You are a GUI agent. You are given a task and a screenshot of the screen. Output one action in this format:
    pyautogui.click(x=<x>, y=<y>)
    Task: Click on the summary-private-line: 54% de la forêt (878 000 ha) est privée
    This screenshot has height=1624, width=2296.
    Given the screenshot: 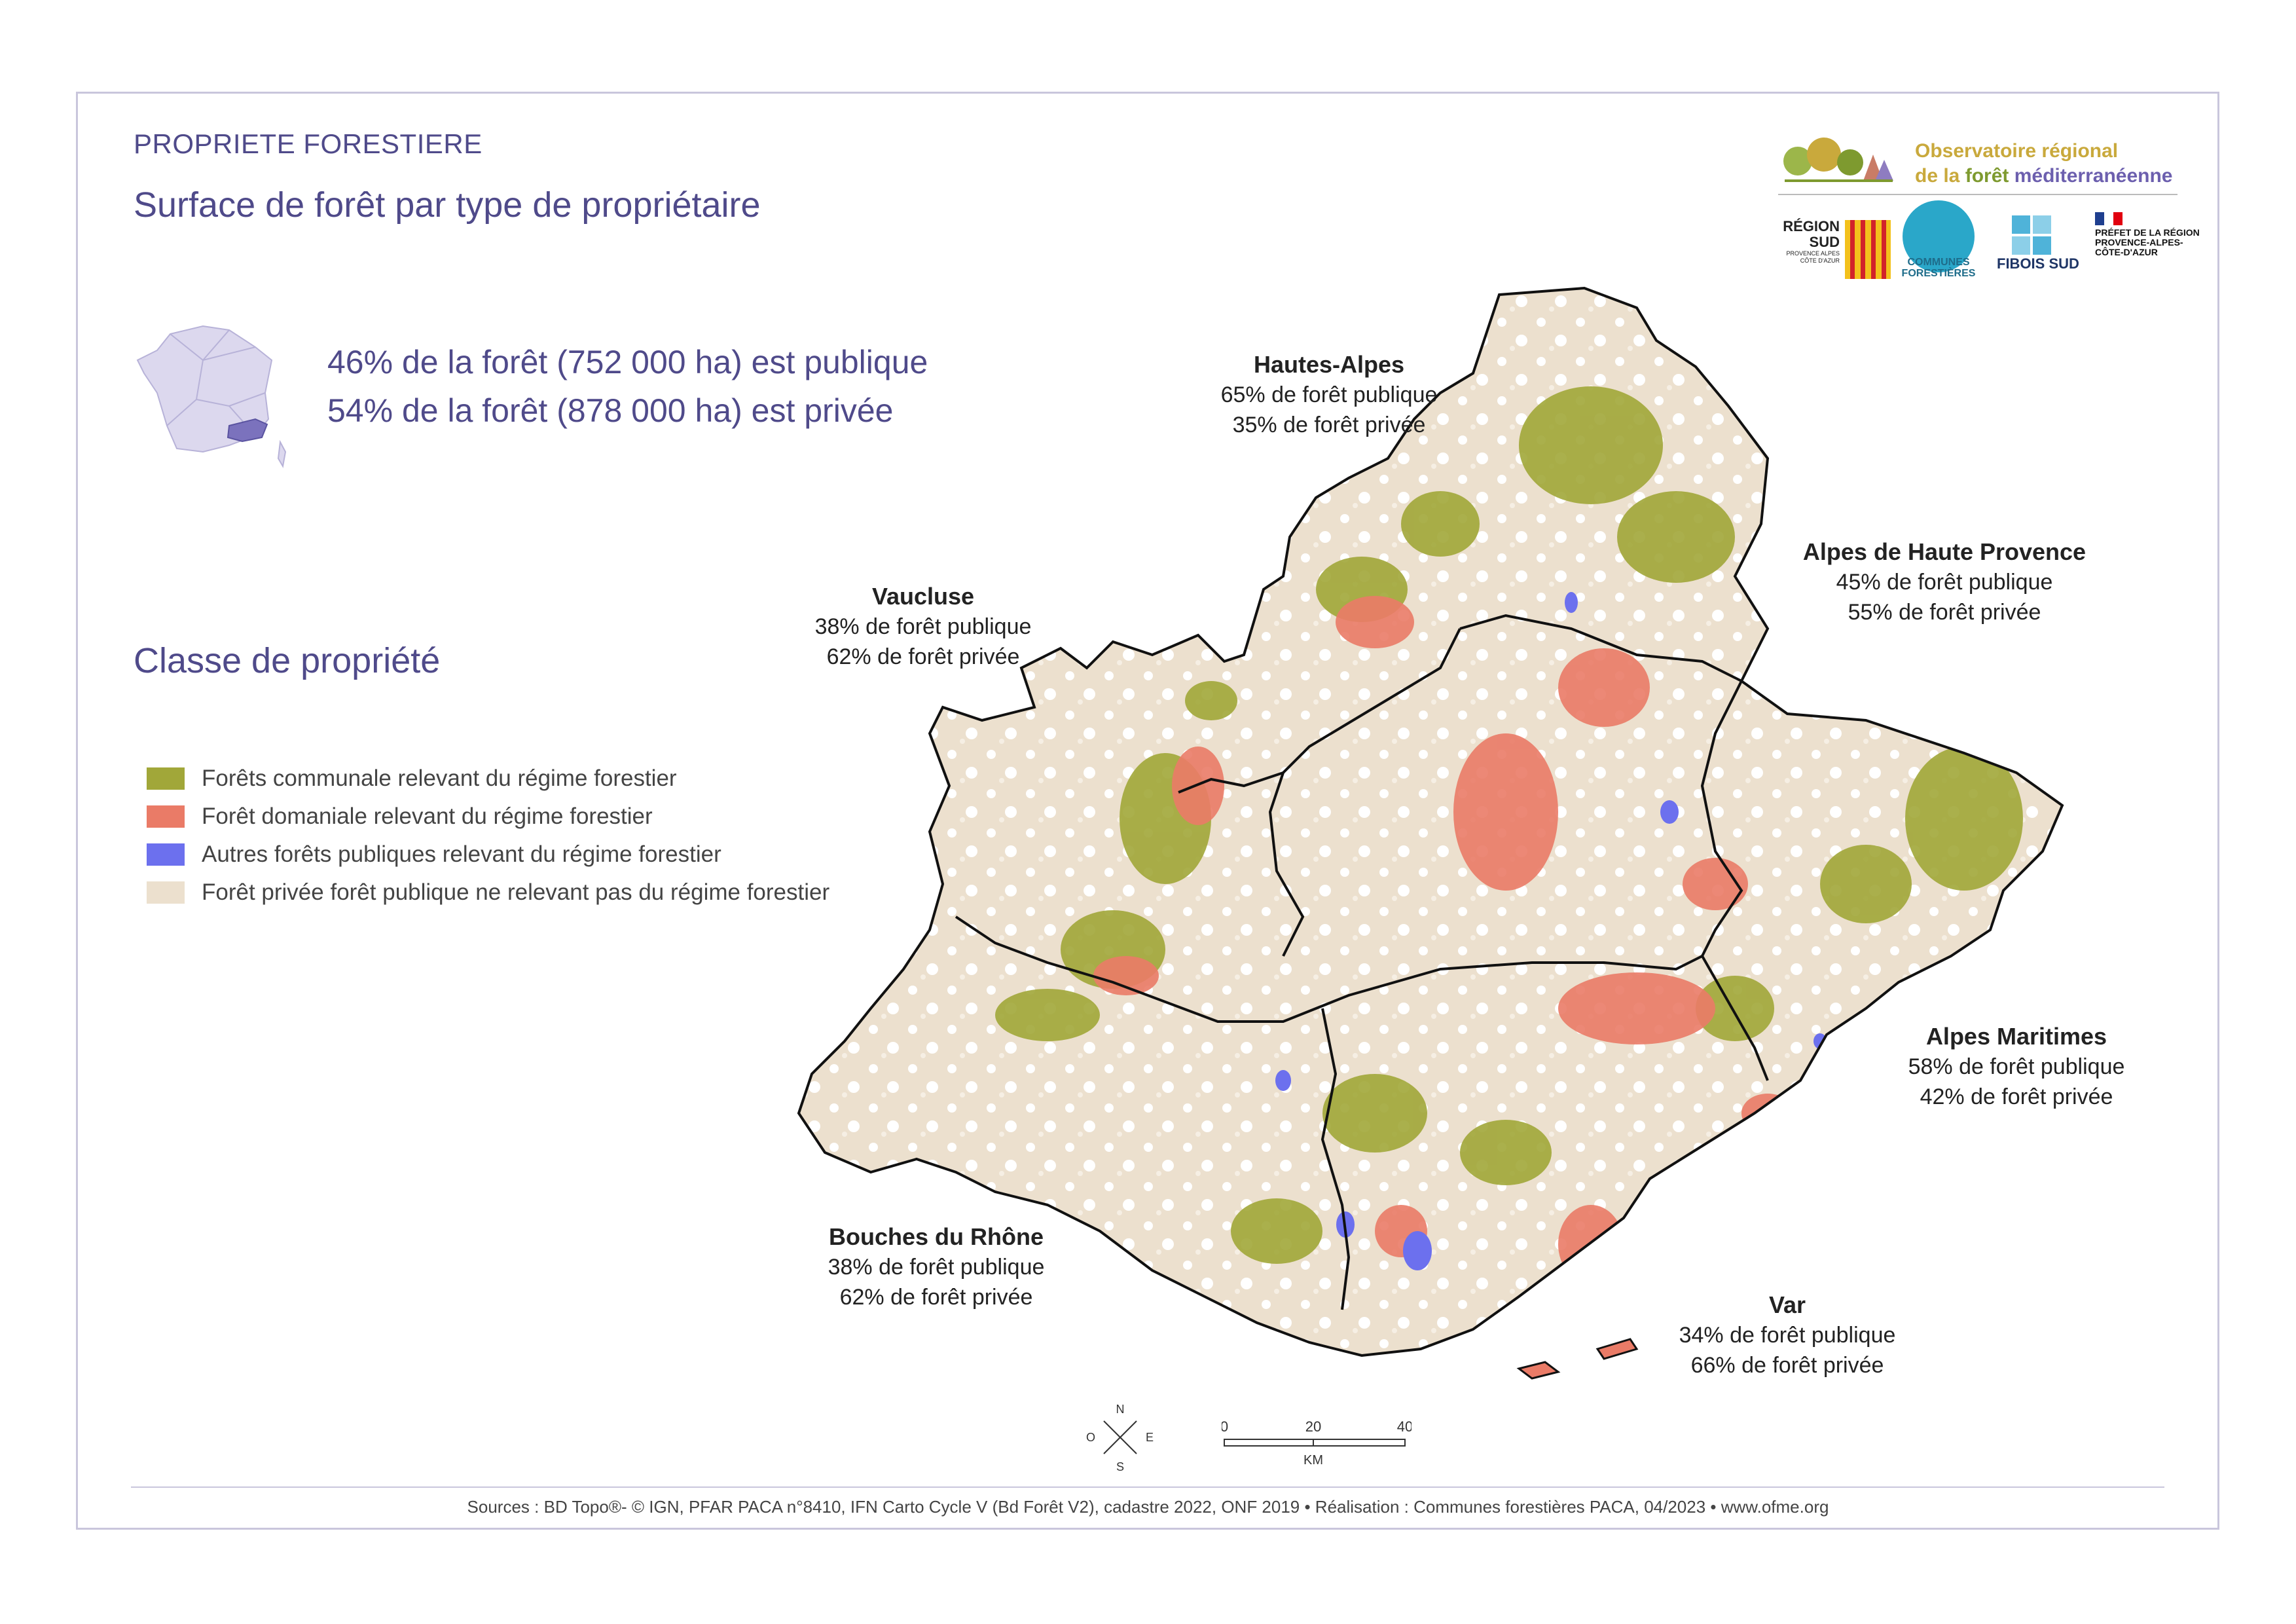 What is the action you would take?
    pyautogui.click(x=610, y=410)
    